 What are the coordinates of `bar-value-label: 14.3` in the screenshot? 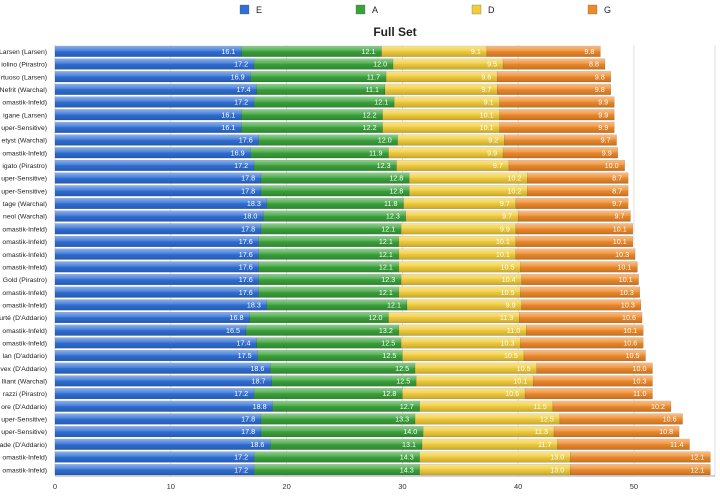 It's located at (407, 457).